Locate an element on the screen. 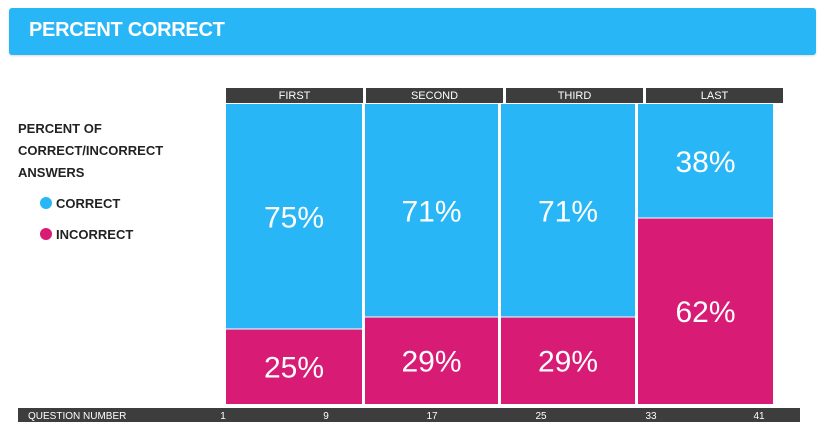 The width and height of the screenshot is (825, 437). bar-correct-second is located at coordinates (431, 210).